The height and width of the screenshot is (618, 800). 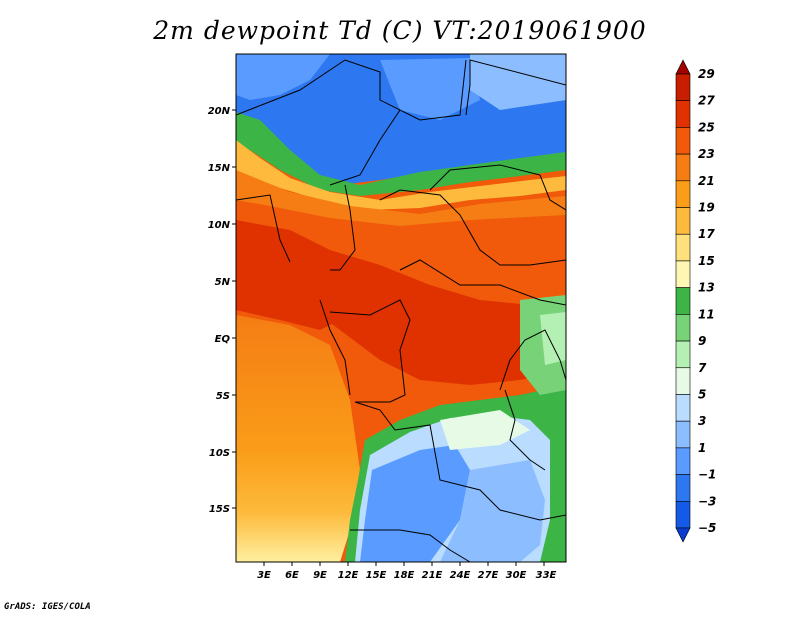 I want to click on field-central-light-blue, so click(x=430, y=89).